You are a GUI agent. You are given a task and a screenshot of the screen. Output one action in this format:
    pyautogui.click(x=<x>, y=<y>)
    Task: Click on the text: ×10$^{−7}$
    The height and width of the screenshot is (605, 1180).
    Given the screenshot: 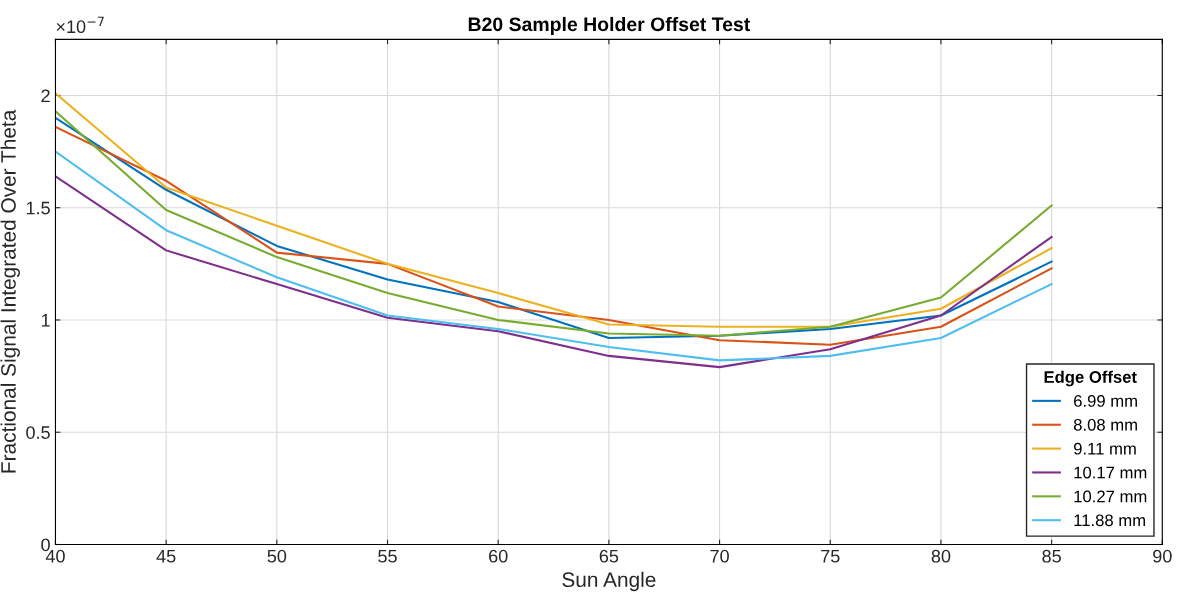 What is the action you would take?
    pyautogui.click(x=80, y=25)
    